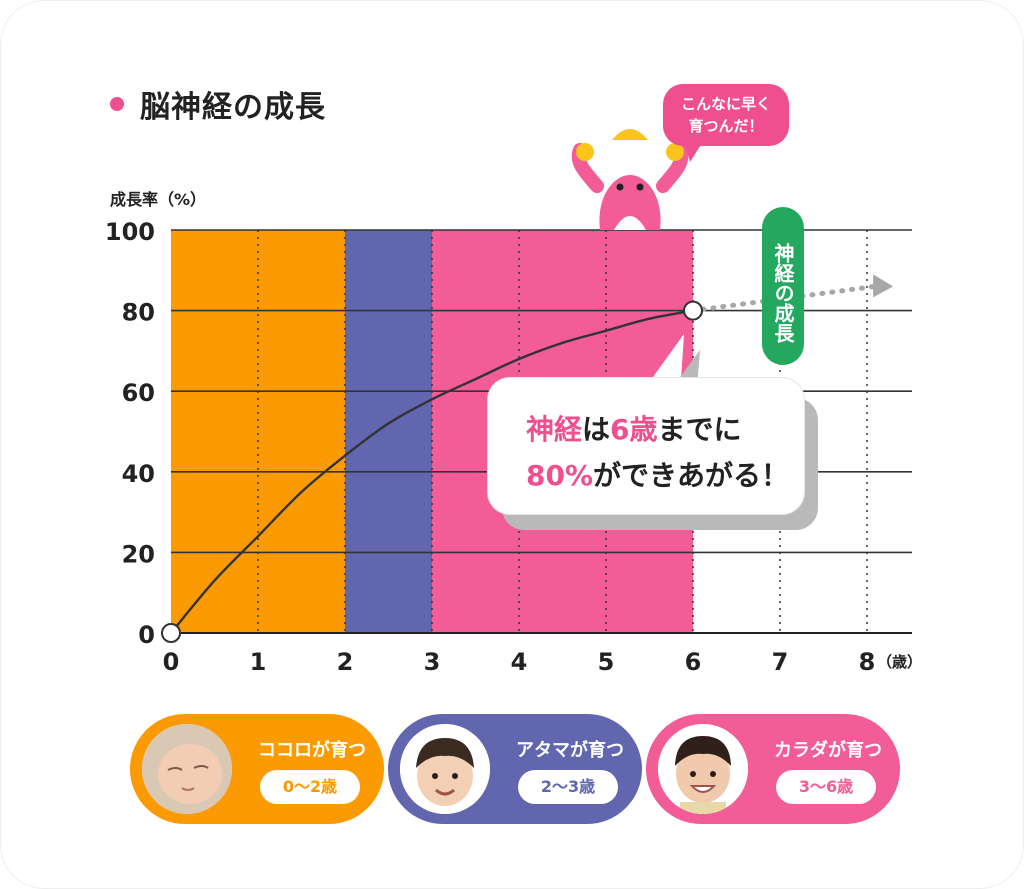  What do you see at coordinates (828, 750) in the screenshot?
I see `stage-label-karada: カラダが育つ` at bounding box center [828, 750].